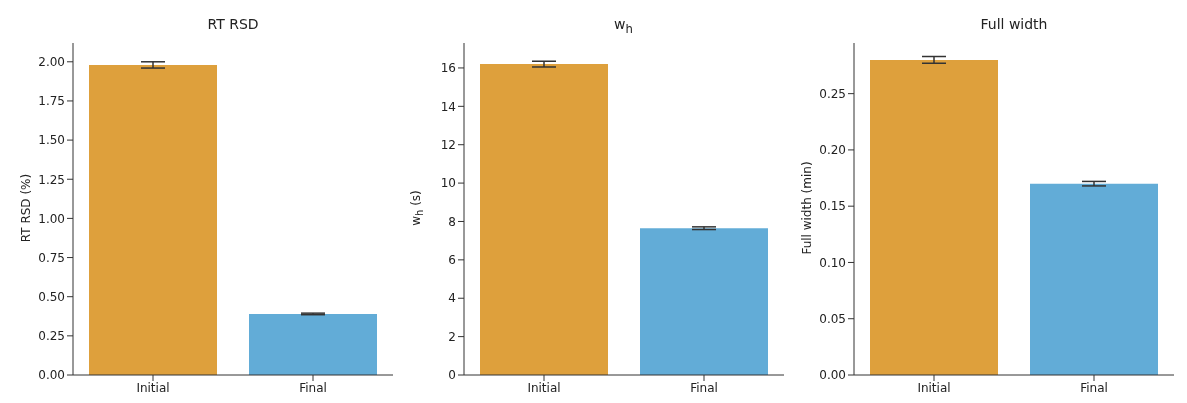  I want to click on y-tick-label: 0.15, so click(832, 206).